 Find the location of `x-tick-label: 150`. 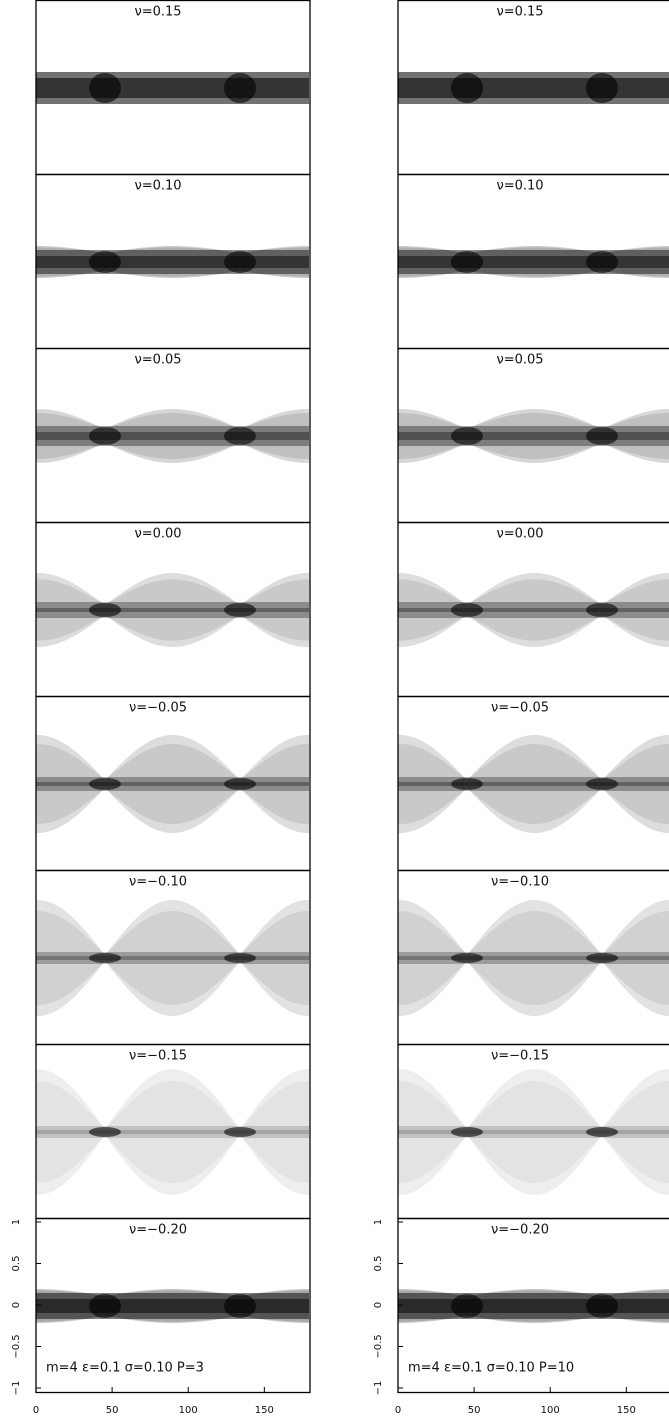

x-tick-label: 150 is located at coordinates (264, 1410).